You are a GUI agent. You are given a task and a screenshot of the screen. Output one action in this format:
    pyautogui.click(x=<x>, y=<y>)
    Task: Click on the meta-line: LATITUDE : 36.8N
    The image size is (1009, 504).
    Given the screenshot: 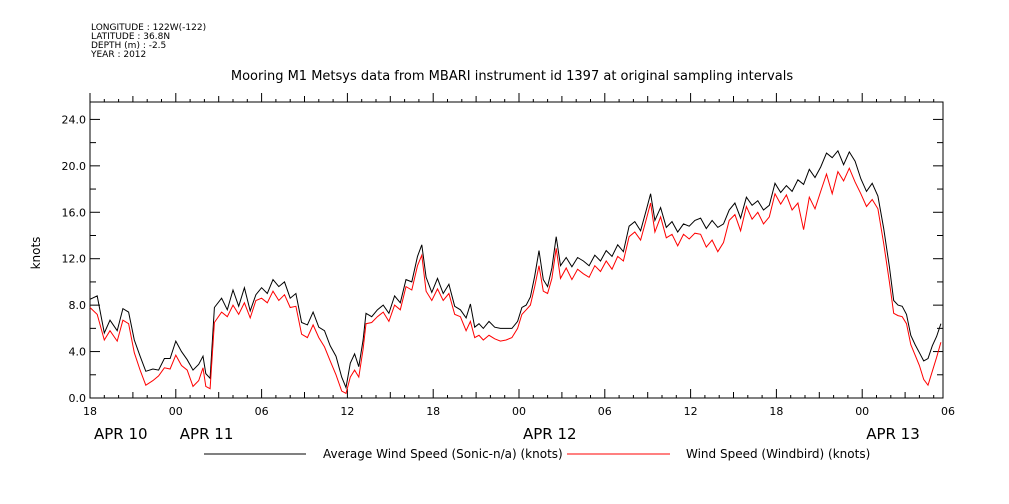 What is the action you would take?
    pyautogui.click(x=130, y=37)
    